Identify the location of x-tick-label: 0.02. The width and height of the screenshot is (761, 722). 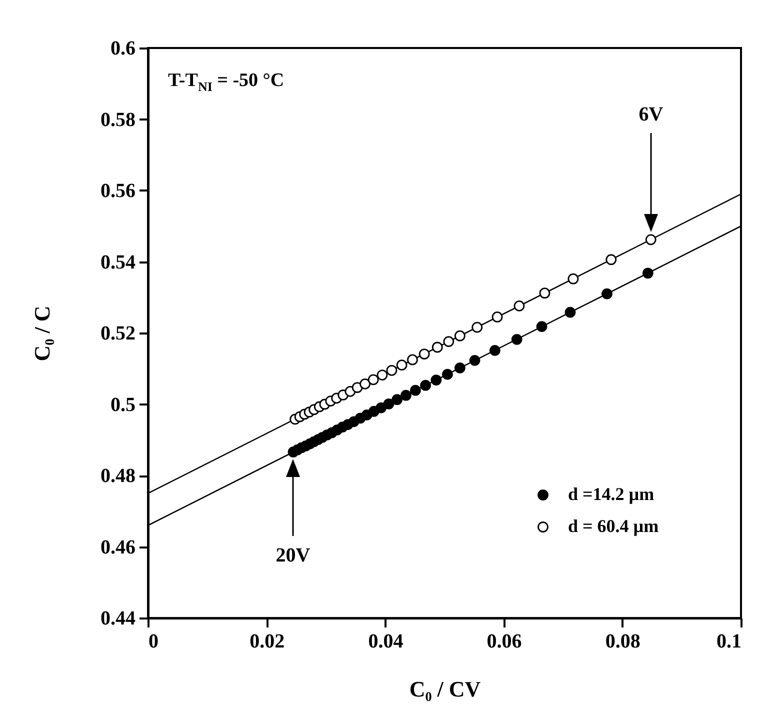
(267, 641).